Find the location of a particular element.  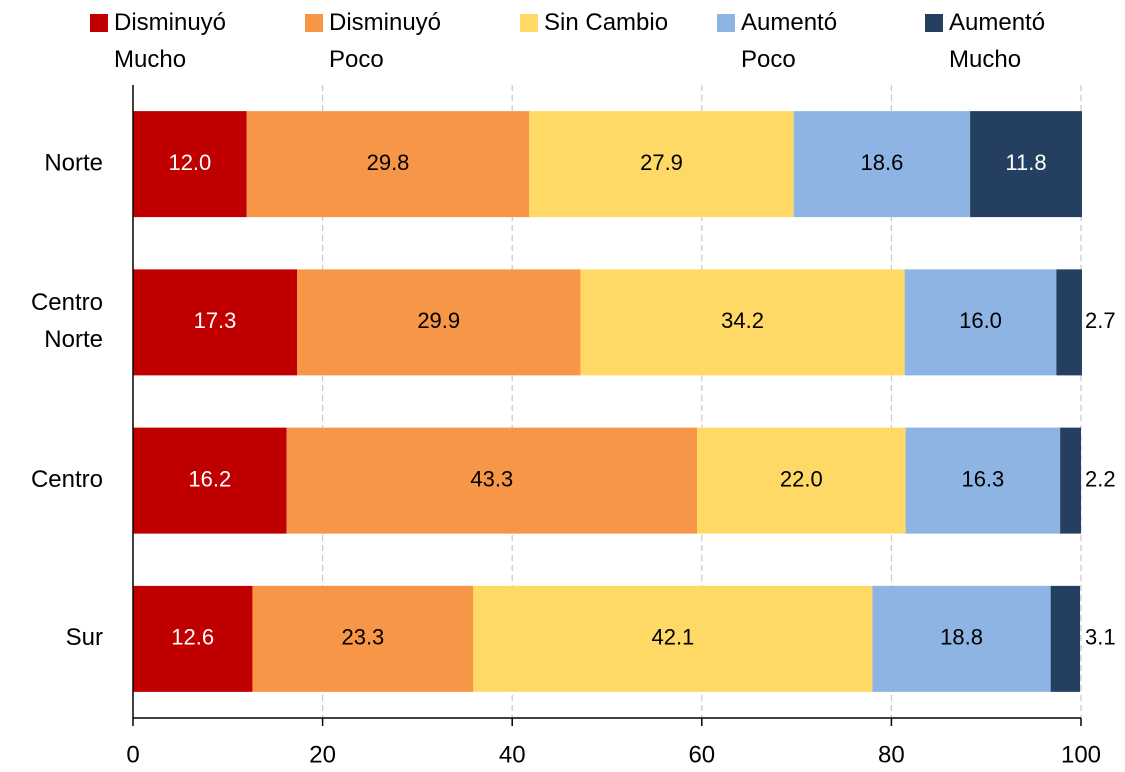

x-tick-label: 100 is located at coordinates (1081, 754).